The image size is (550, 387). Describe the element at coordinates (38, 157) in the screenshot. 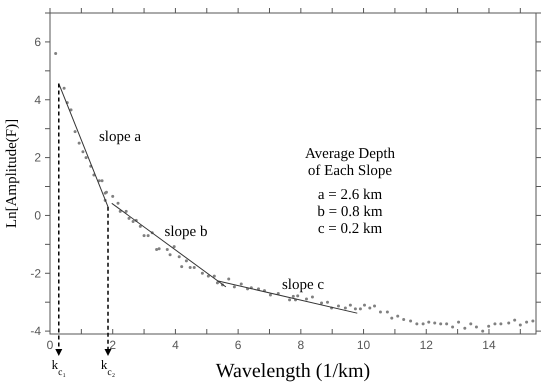

I see `y-tick-label: 2` at that location.